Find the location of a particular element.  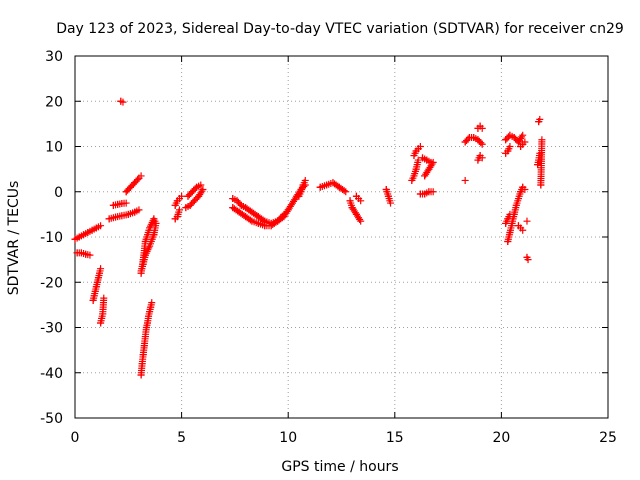

x-tick-label: 10 is located at coordinates (288, 438).